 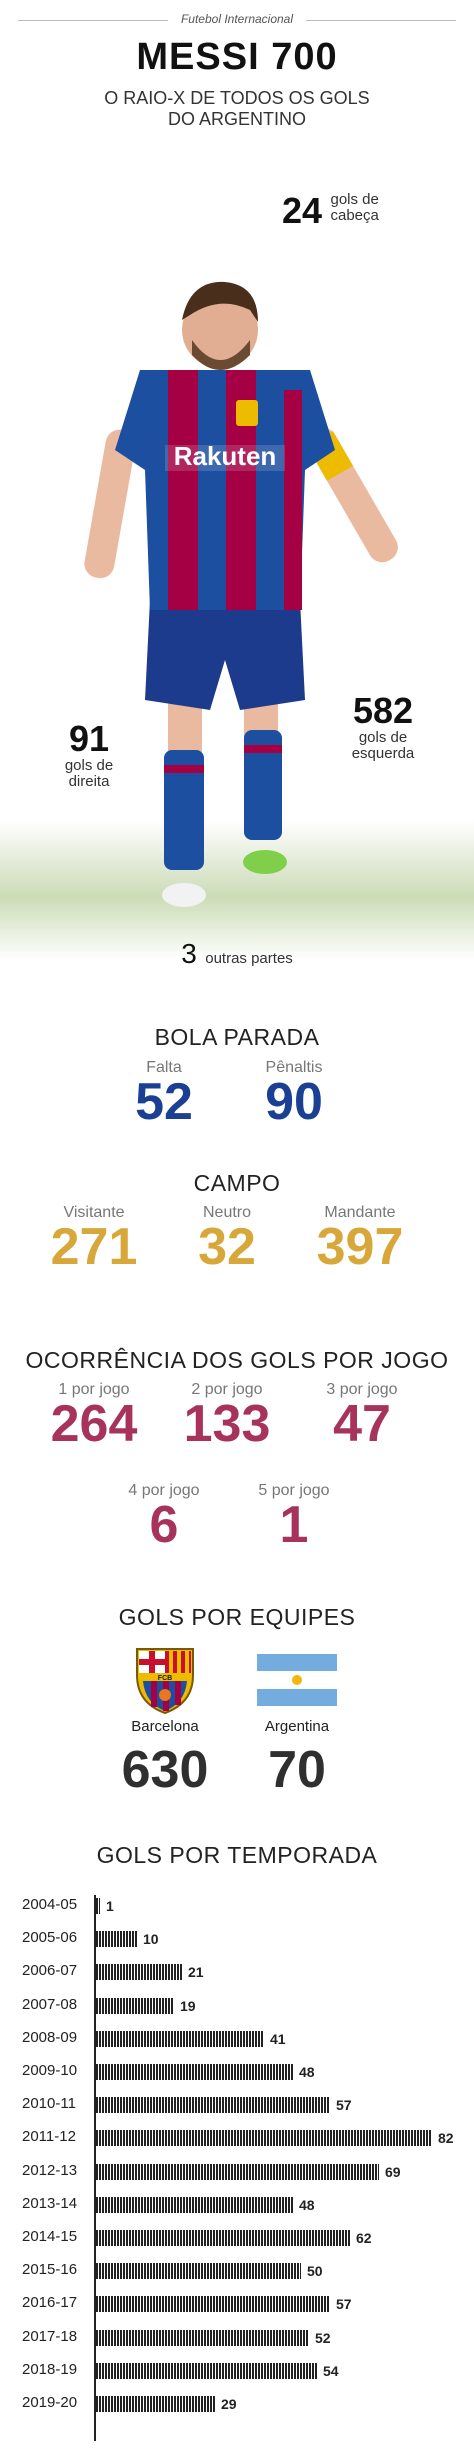 What do you see at coordinates (364, 2238) in the screenshot?
I see `season-bar-value: 62` at bounding box center [364, 2238].